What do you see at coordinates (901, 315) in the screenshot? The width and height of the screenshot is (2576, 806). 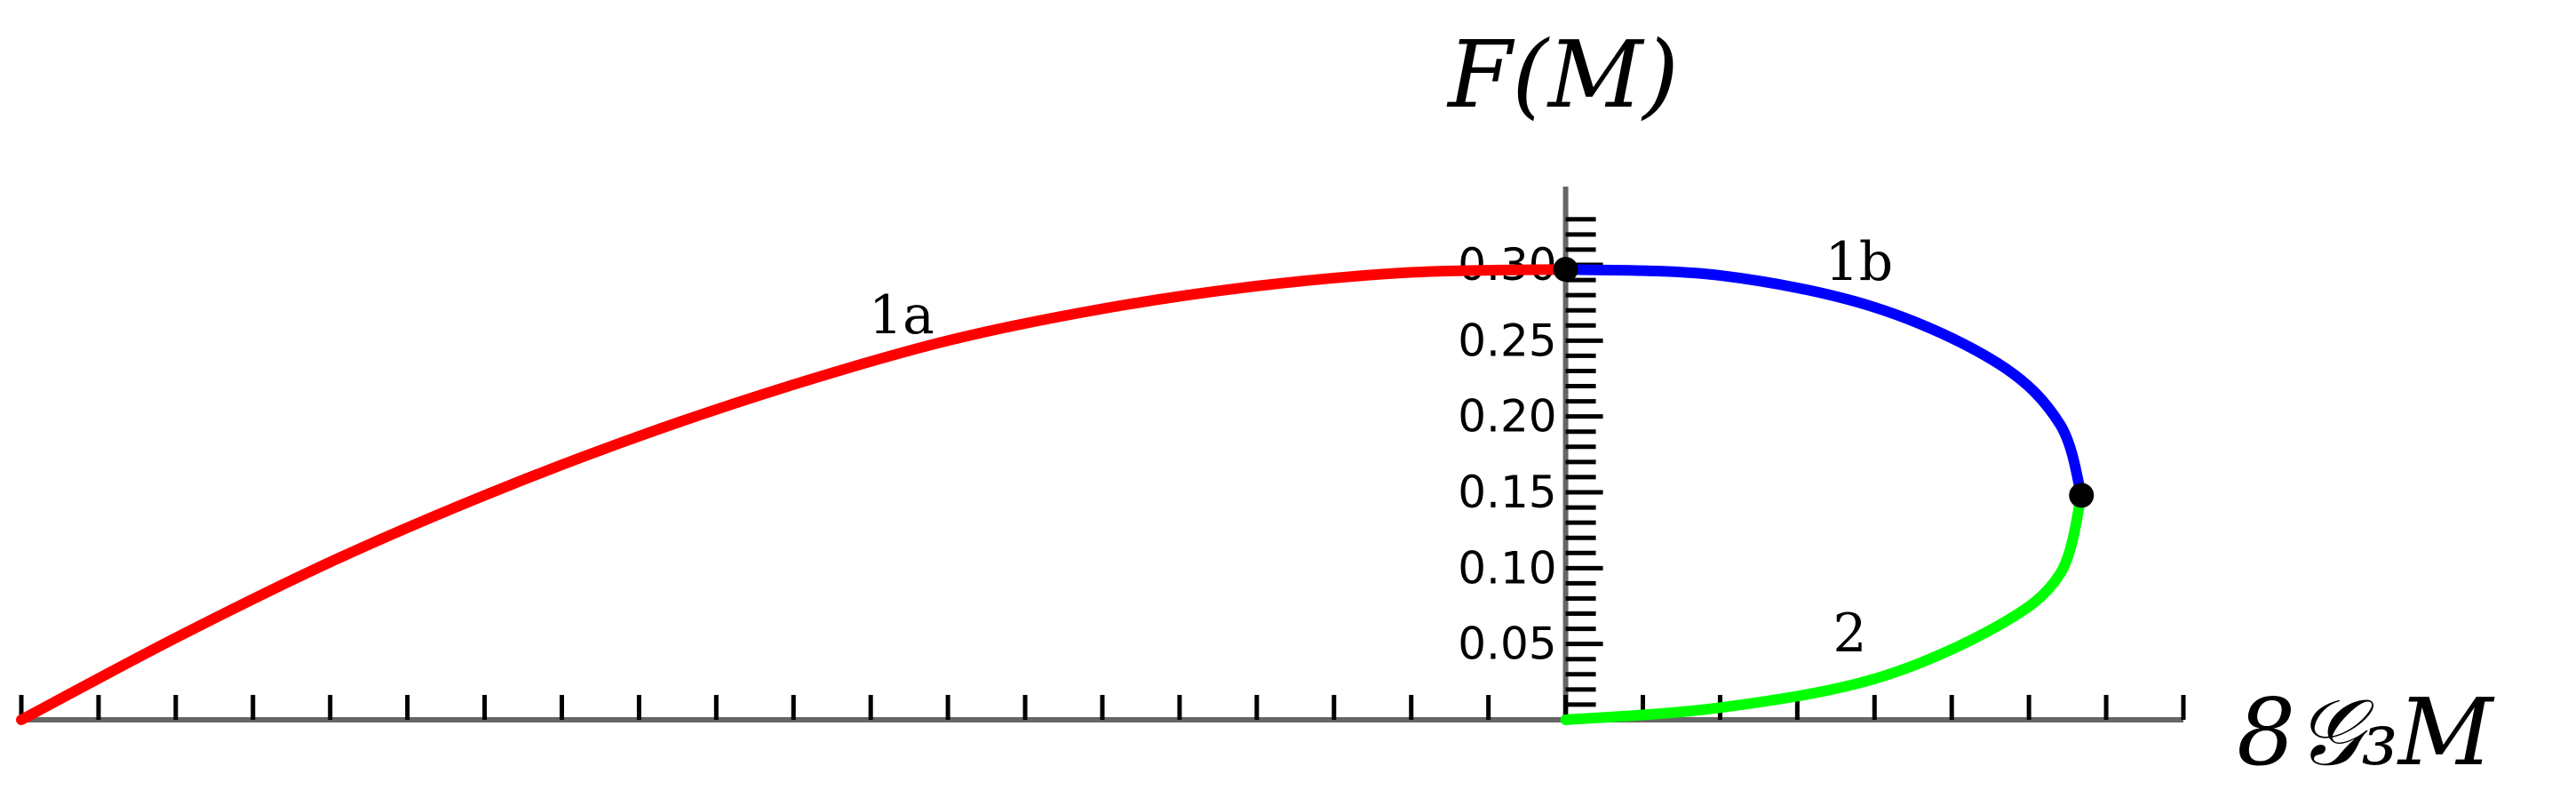 I see `series-1a-label: 1a` at bounding box center [901, 315].